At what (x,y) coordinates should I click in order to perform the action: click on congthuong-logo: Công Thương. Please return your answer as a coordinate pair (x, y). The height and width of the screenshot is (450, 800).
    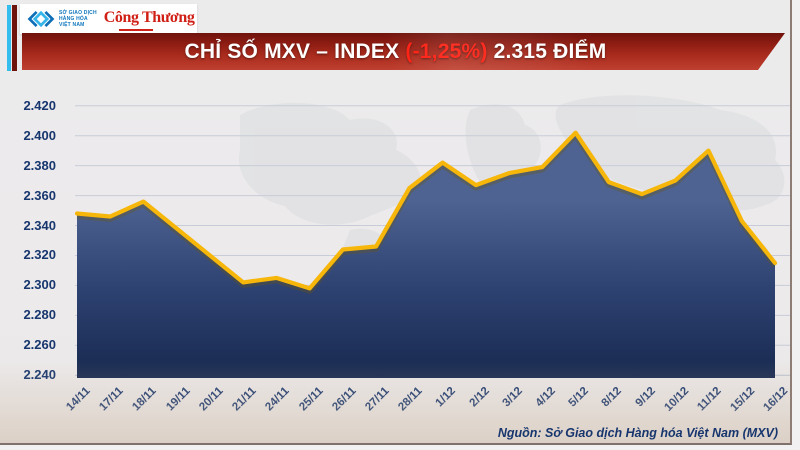
    Looking at the image, I should click on (149, 17).